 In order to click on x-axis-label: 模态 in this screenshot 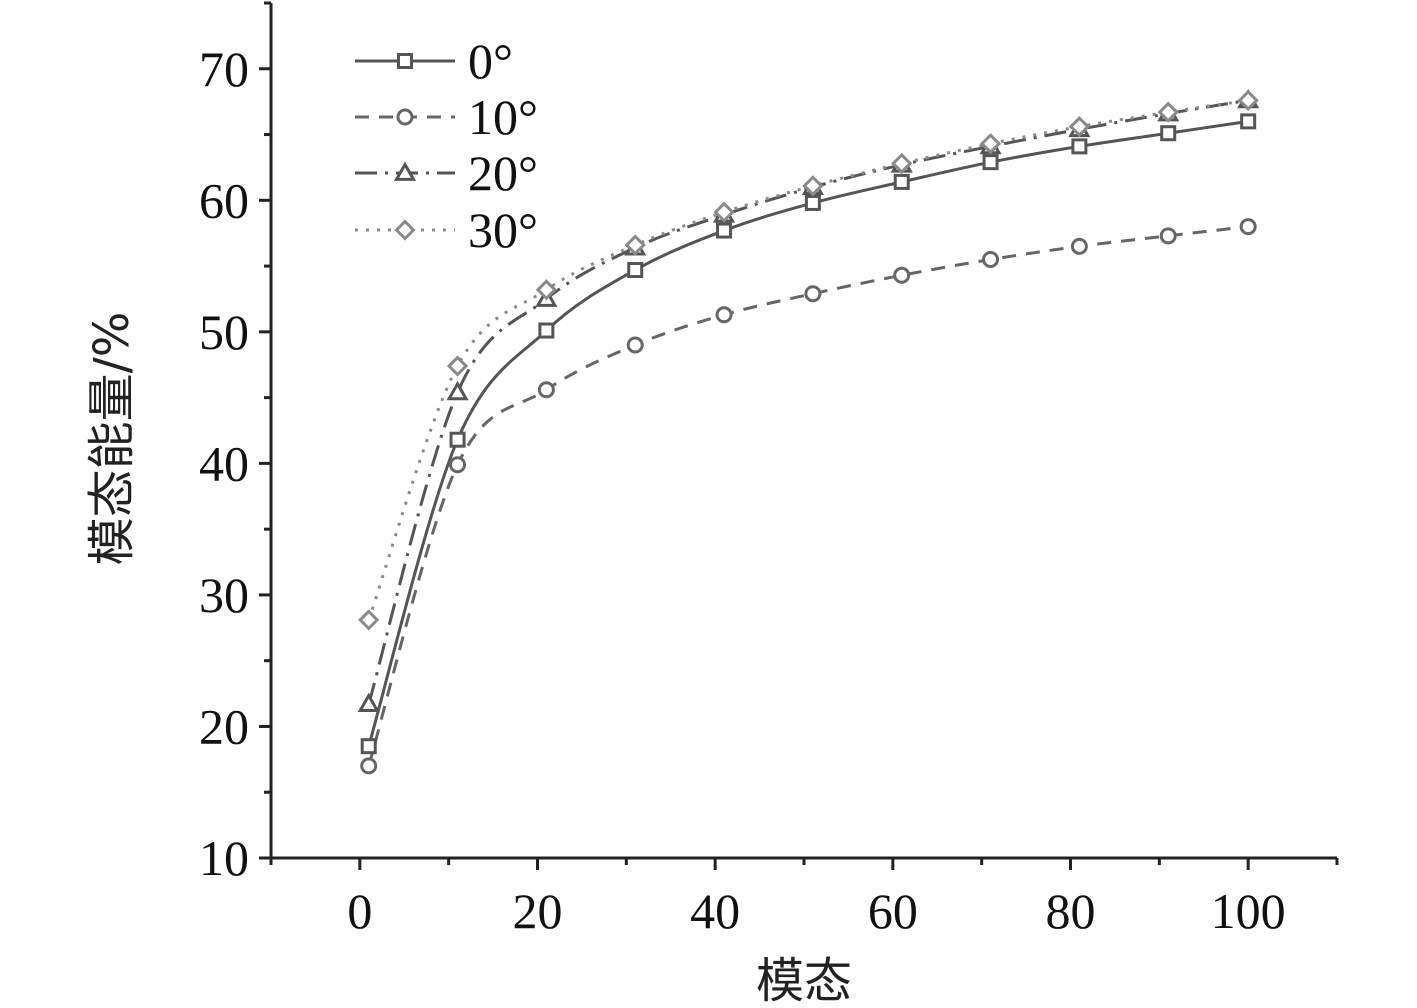, I will do `click(804, 980)`.